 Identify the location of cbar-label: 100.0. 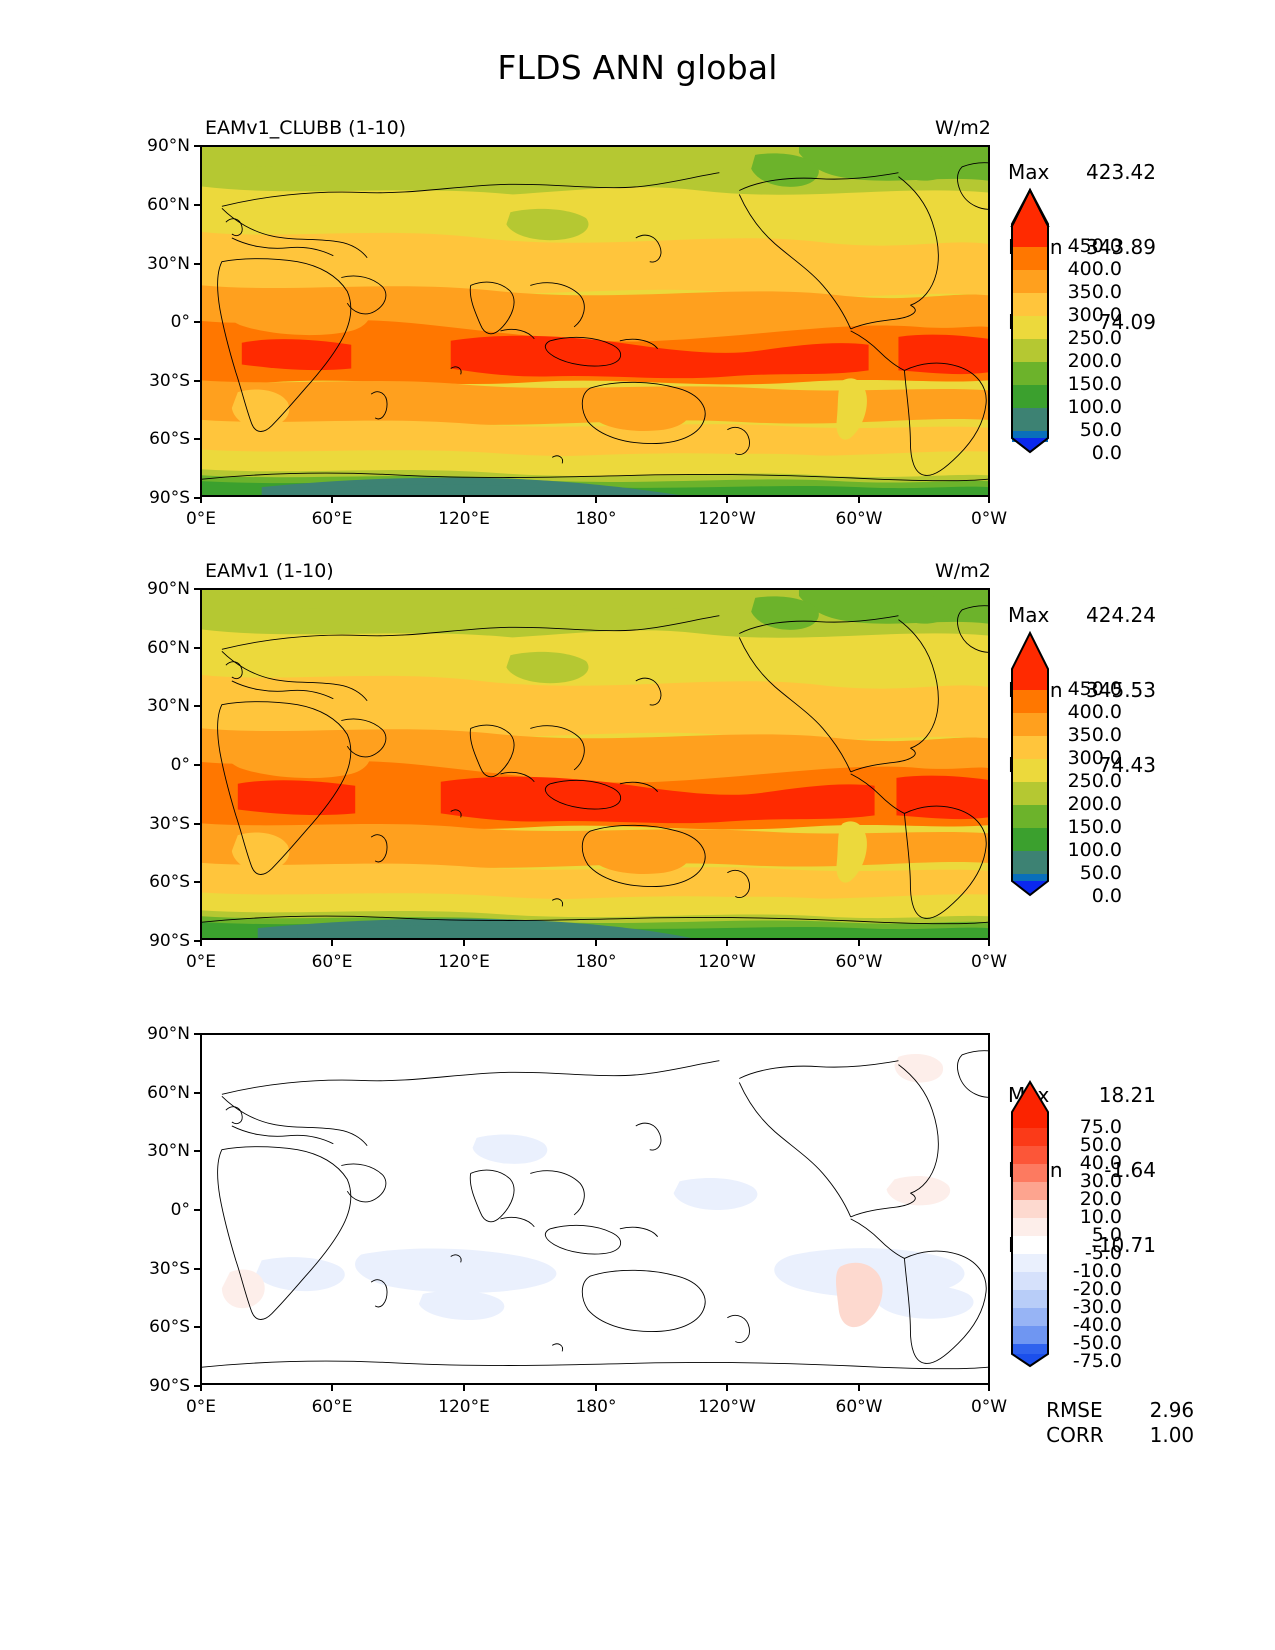
(1094, 850).